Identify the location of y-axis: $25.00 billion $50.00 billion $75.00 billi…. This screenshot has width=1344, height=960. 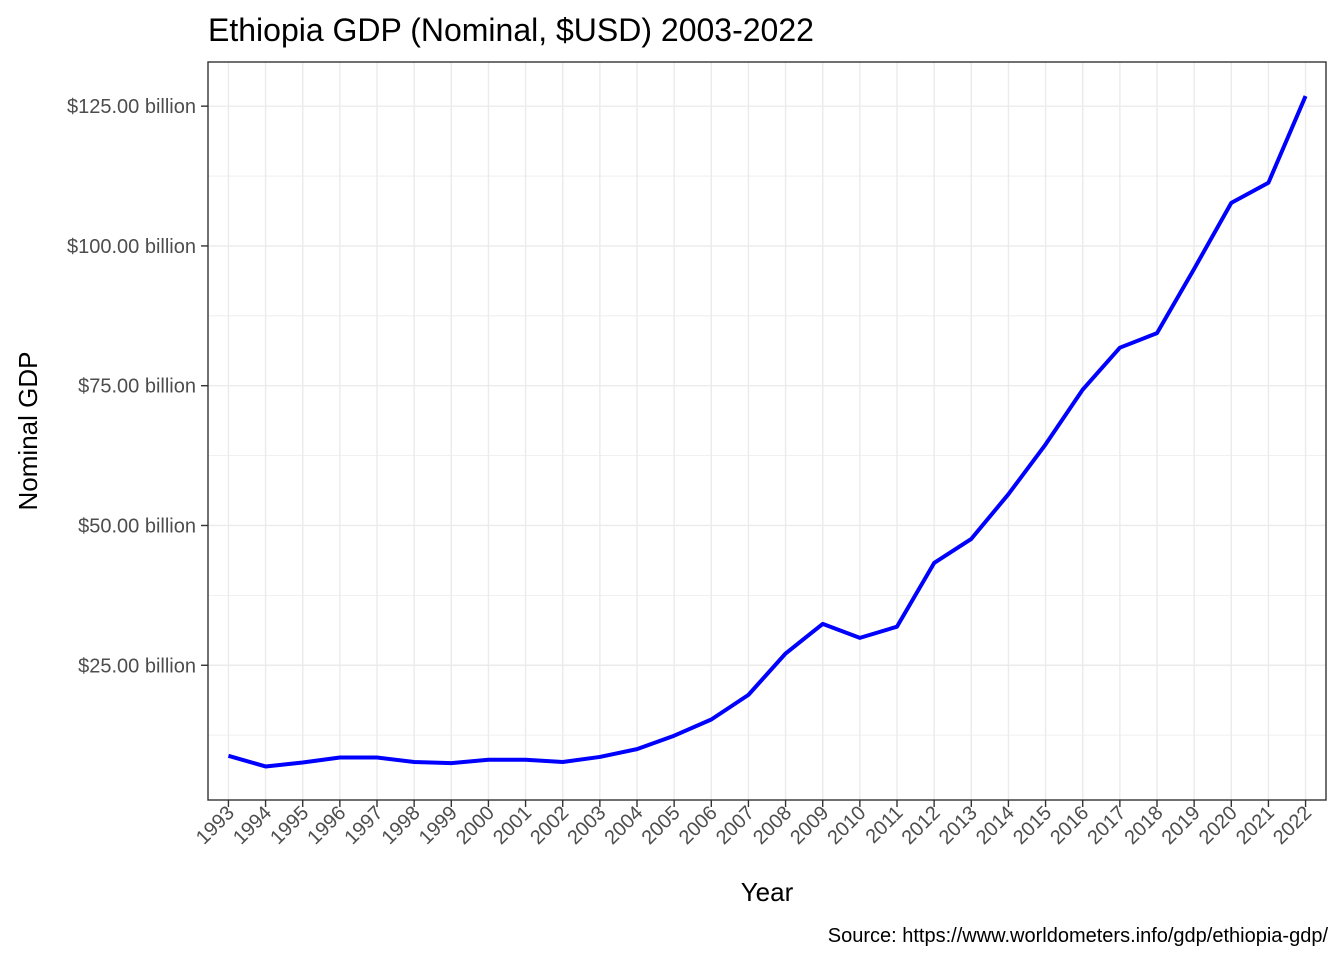
(137, 386).